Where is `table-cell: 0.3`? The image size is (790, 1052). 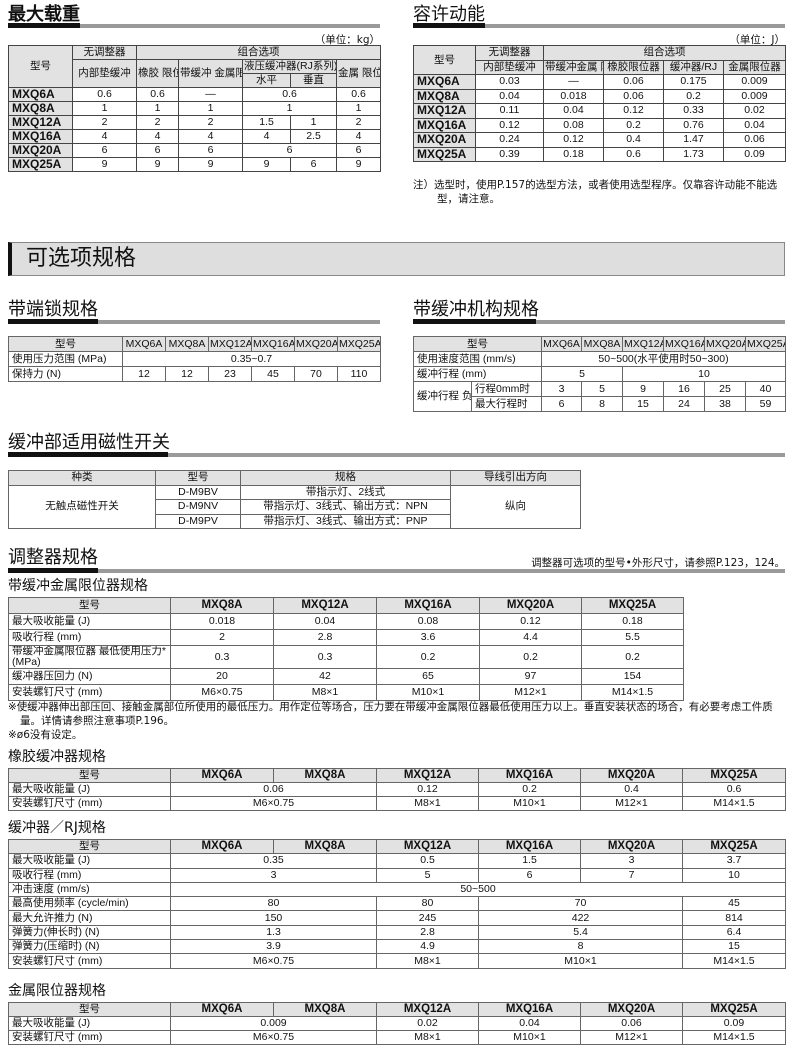
table-cell: 0.3 is located at coordinates (222, 657).